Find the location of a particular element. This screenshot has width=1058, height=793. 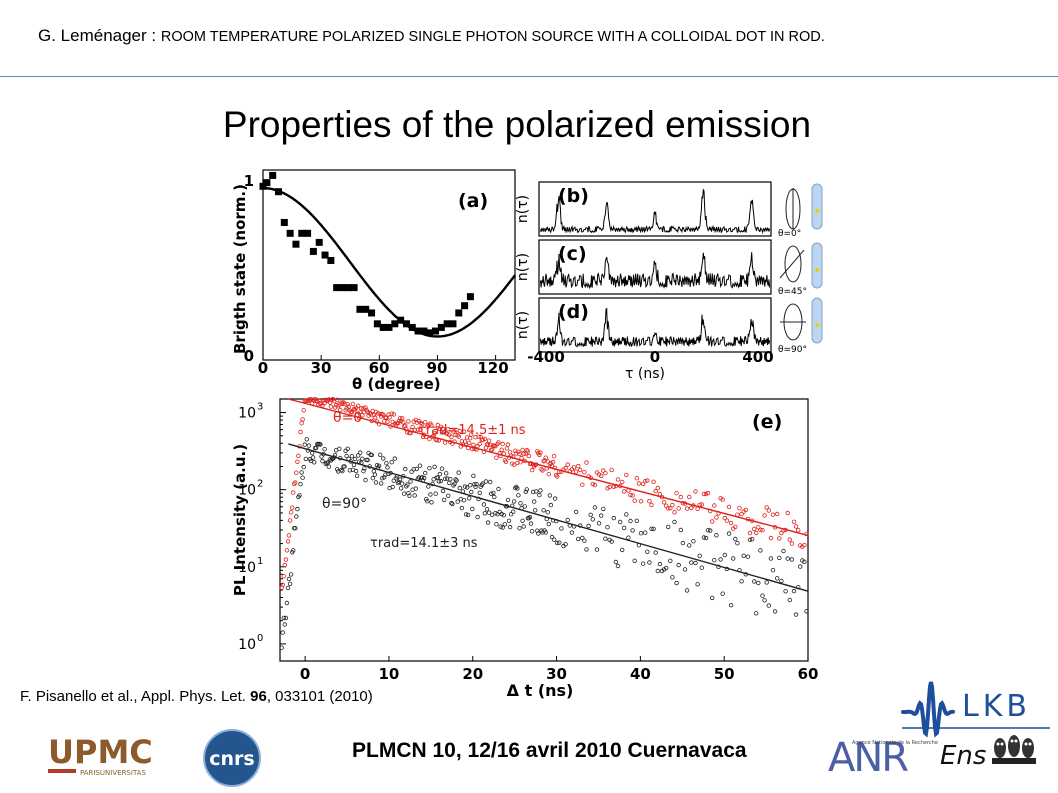

footer-conference: PLMCN 10, 12/16 avril 2010 Cuernavaca is located at coordinates (549, 750).